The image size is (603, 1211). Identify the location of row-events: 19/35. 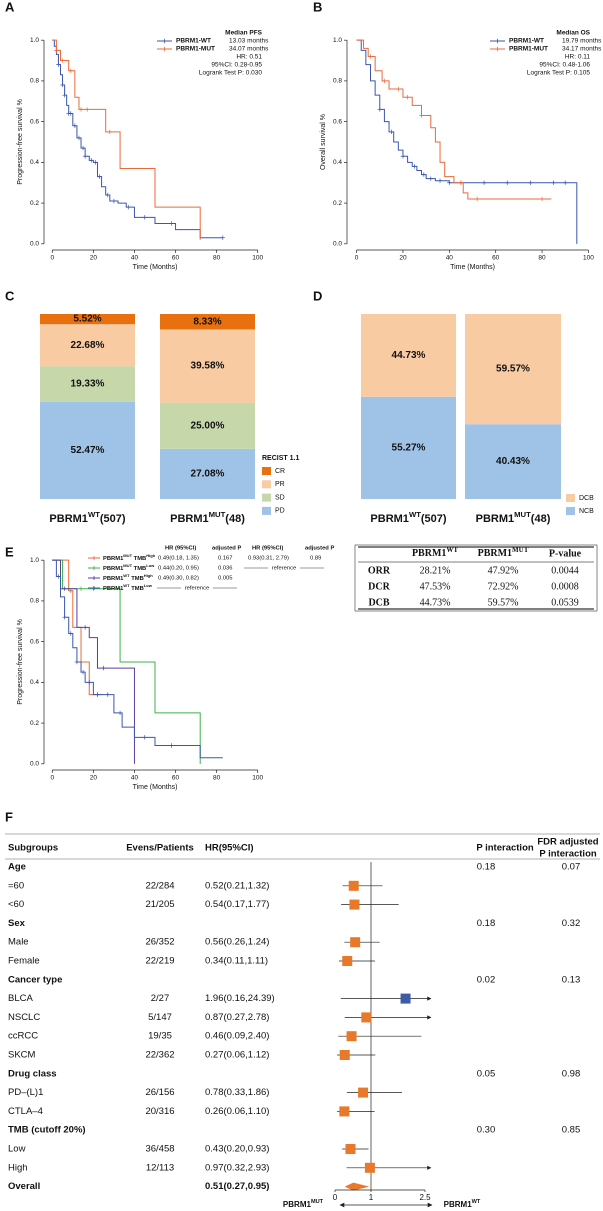
(160, 1036).